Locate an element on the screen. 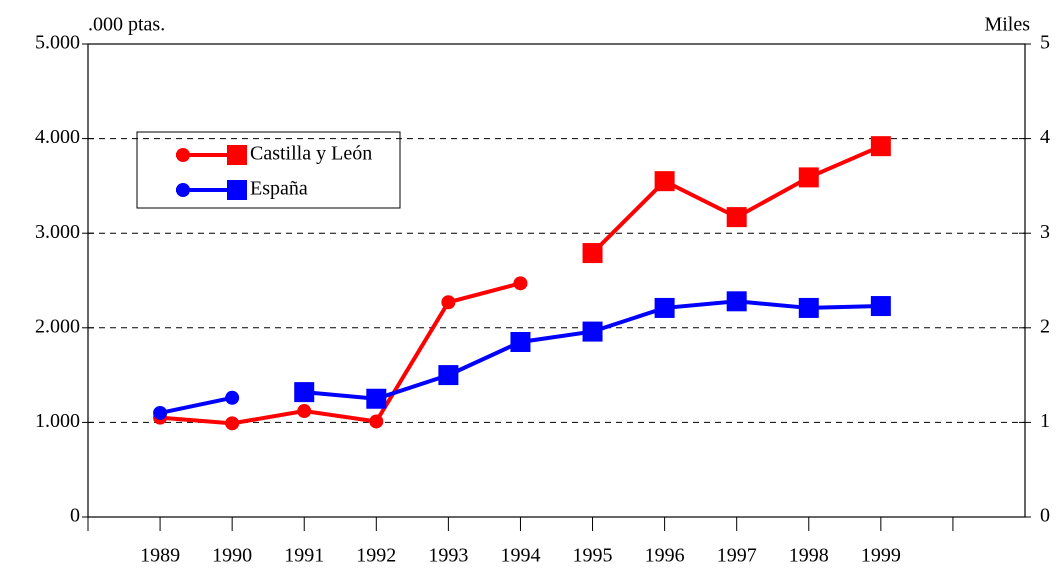 The image size is (1064, 571). y-tick-label: 0 is located at coordinates (75, 516).